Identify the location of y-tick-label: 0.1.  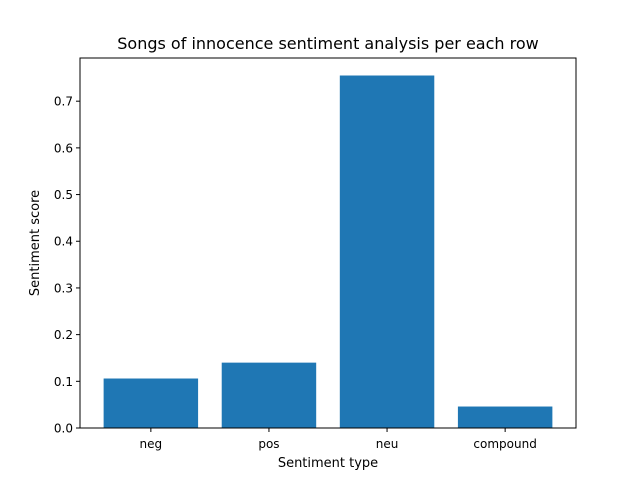
(63, 382).